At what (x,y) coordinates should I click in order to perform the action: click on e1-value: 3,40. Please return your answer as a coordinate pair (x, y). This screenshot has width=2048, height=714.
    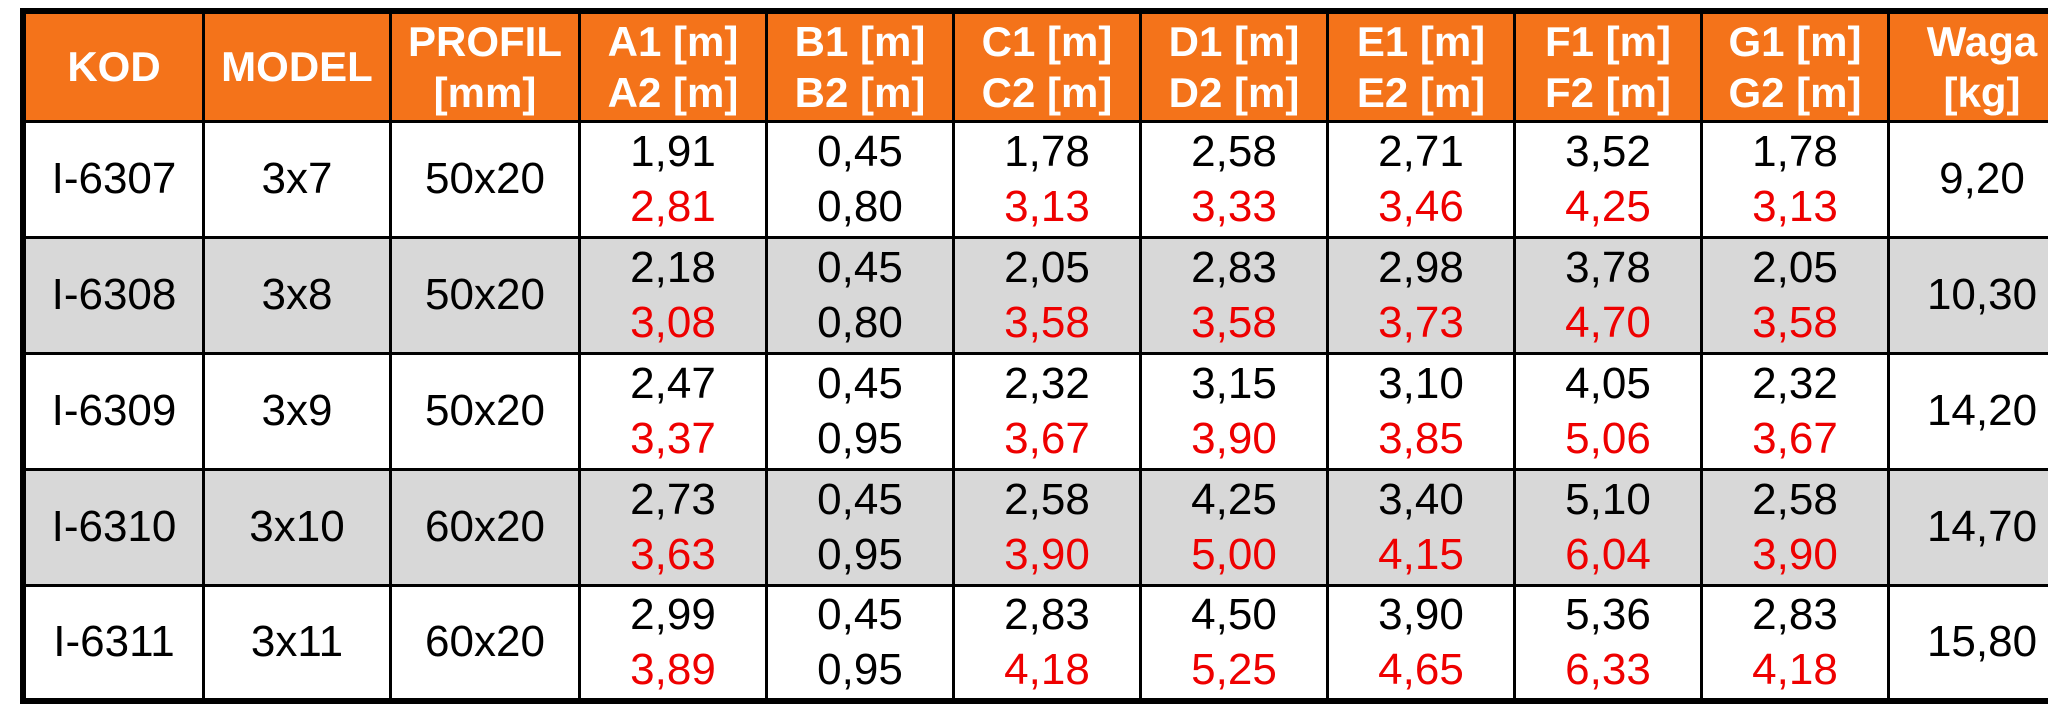
    Looking at the image, I should click on (1421, 499).